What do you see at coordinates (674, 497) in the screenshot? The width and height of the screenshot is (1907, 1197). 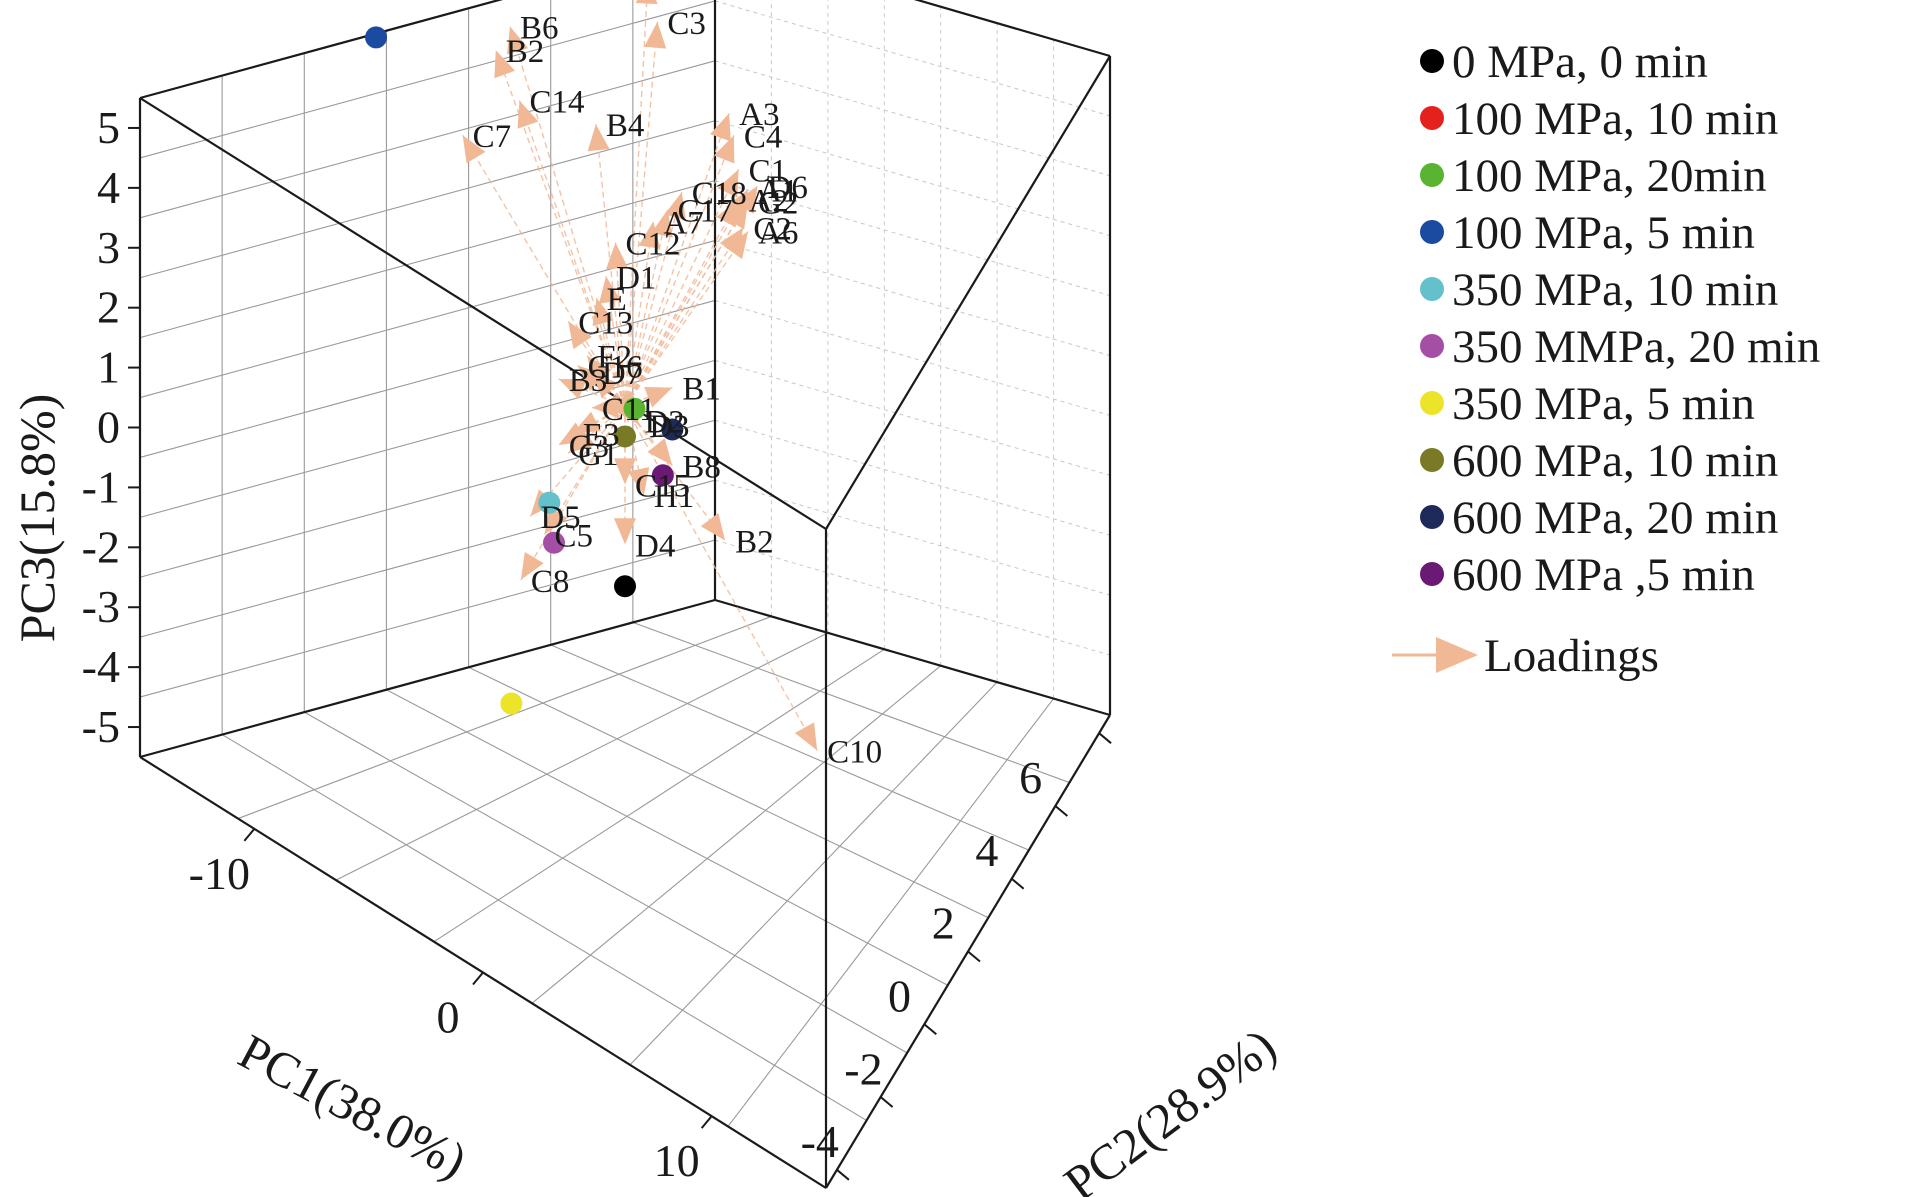 I see `loading-label: H1` at bounding box center [674, 497].